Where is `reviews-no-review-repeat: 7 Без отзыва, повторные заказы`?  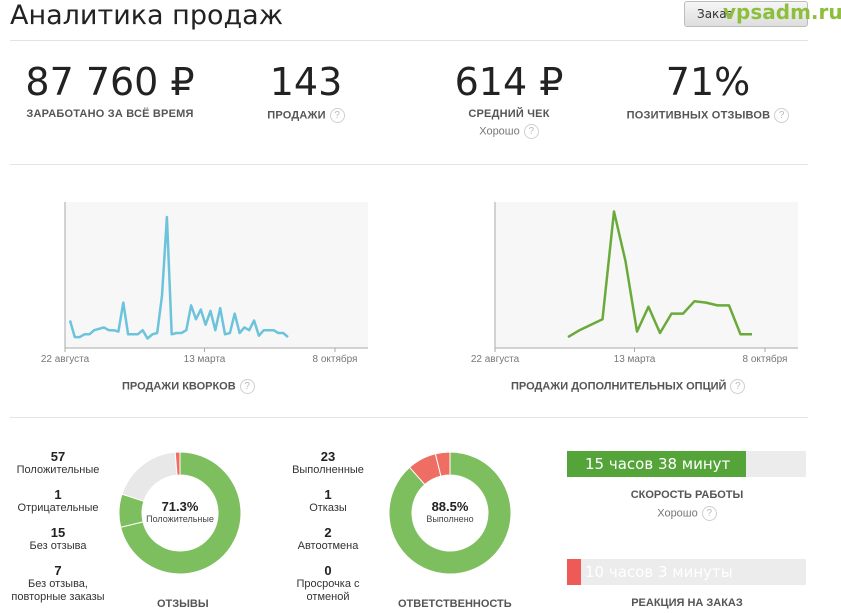 reviews-no-review-repeat: 7 Без отзыва, повторные заказы is located at coordinates (58, 583).